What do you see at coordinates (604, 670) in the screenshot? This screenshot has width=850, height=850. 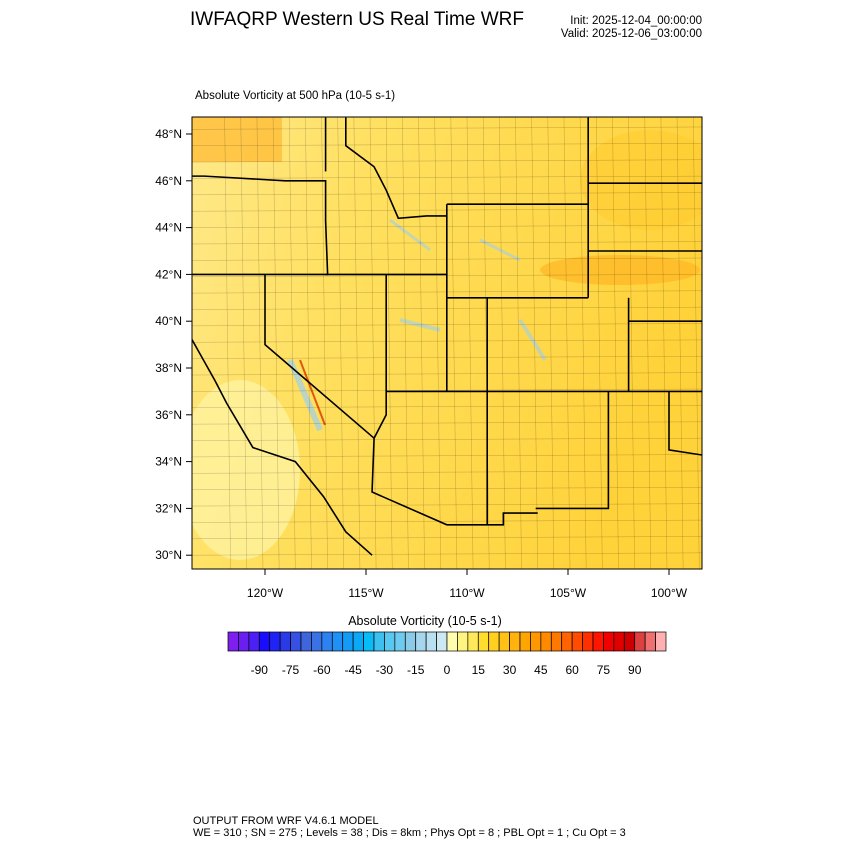 I see `colorbar-label: 75` at bounding box center [604, 670].